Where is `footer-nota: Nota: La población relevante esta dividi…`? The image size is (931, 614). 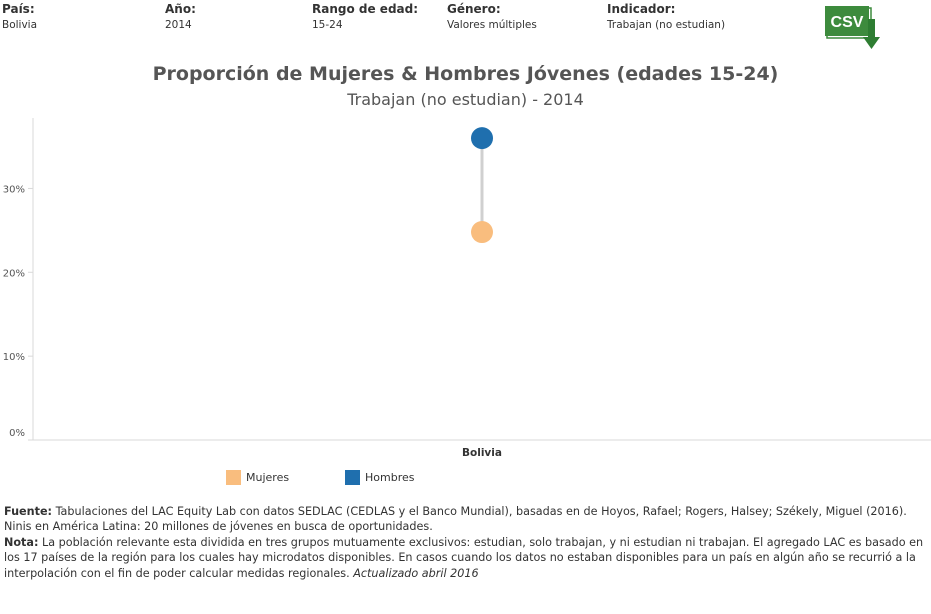
footer-nota: Nota: La población relevante esta dividi… is located at coordinates (464, 558).